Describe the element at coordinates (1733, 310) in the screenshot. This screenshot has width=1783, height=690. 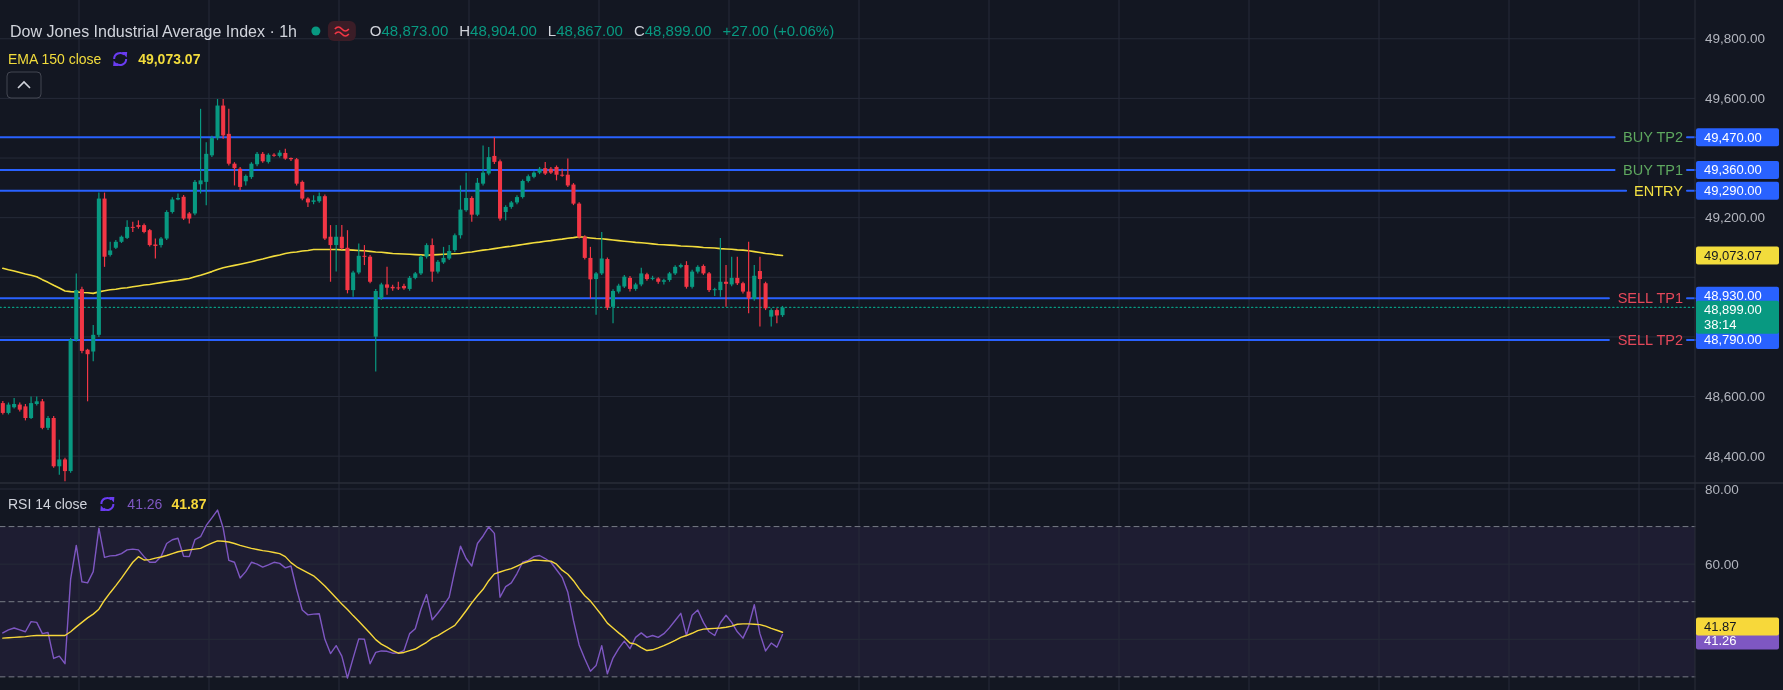
I see `ref-line-label: 48,899.00` at that location.